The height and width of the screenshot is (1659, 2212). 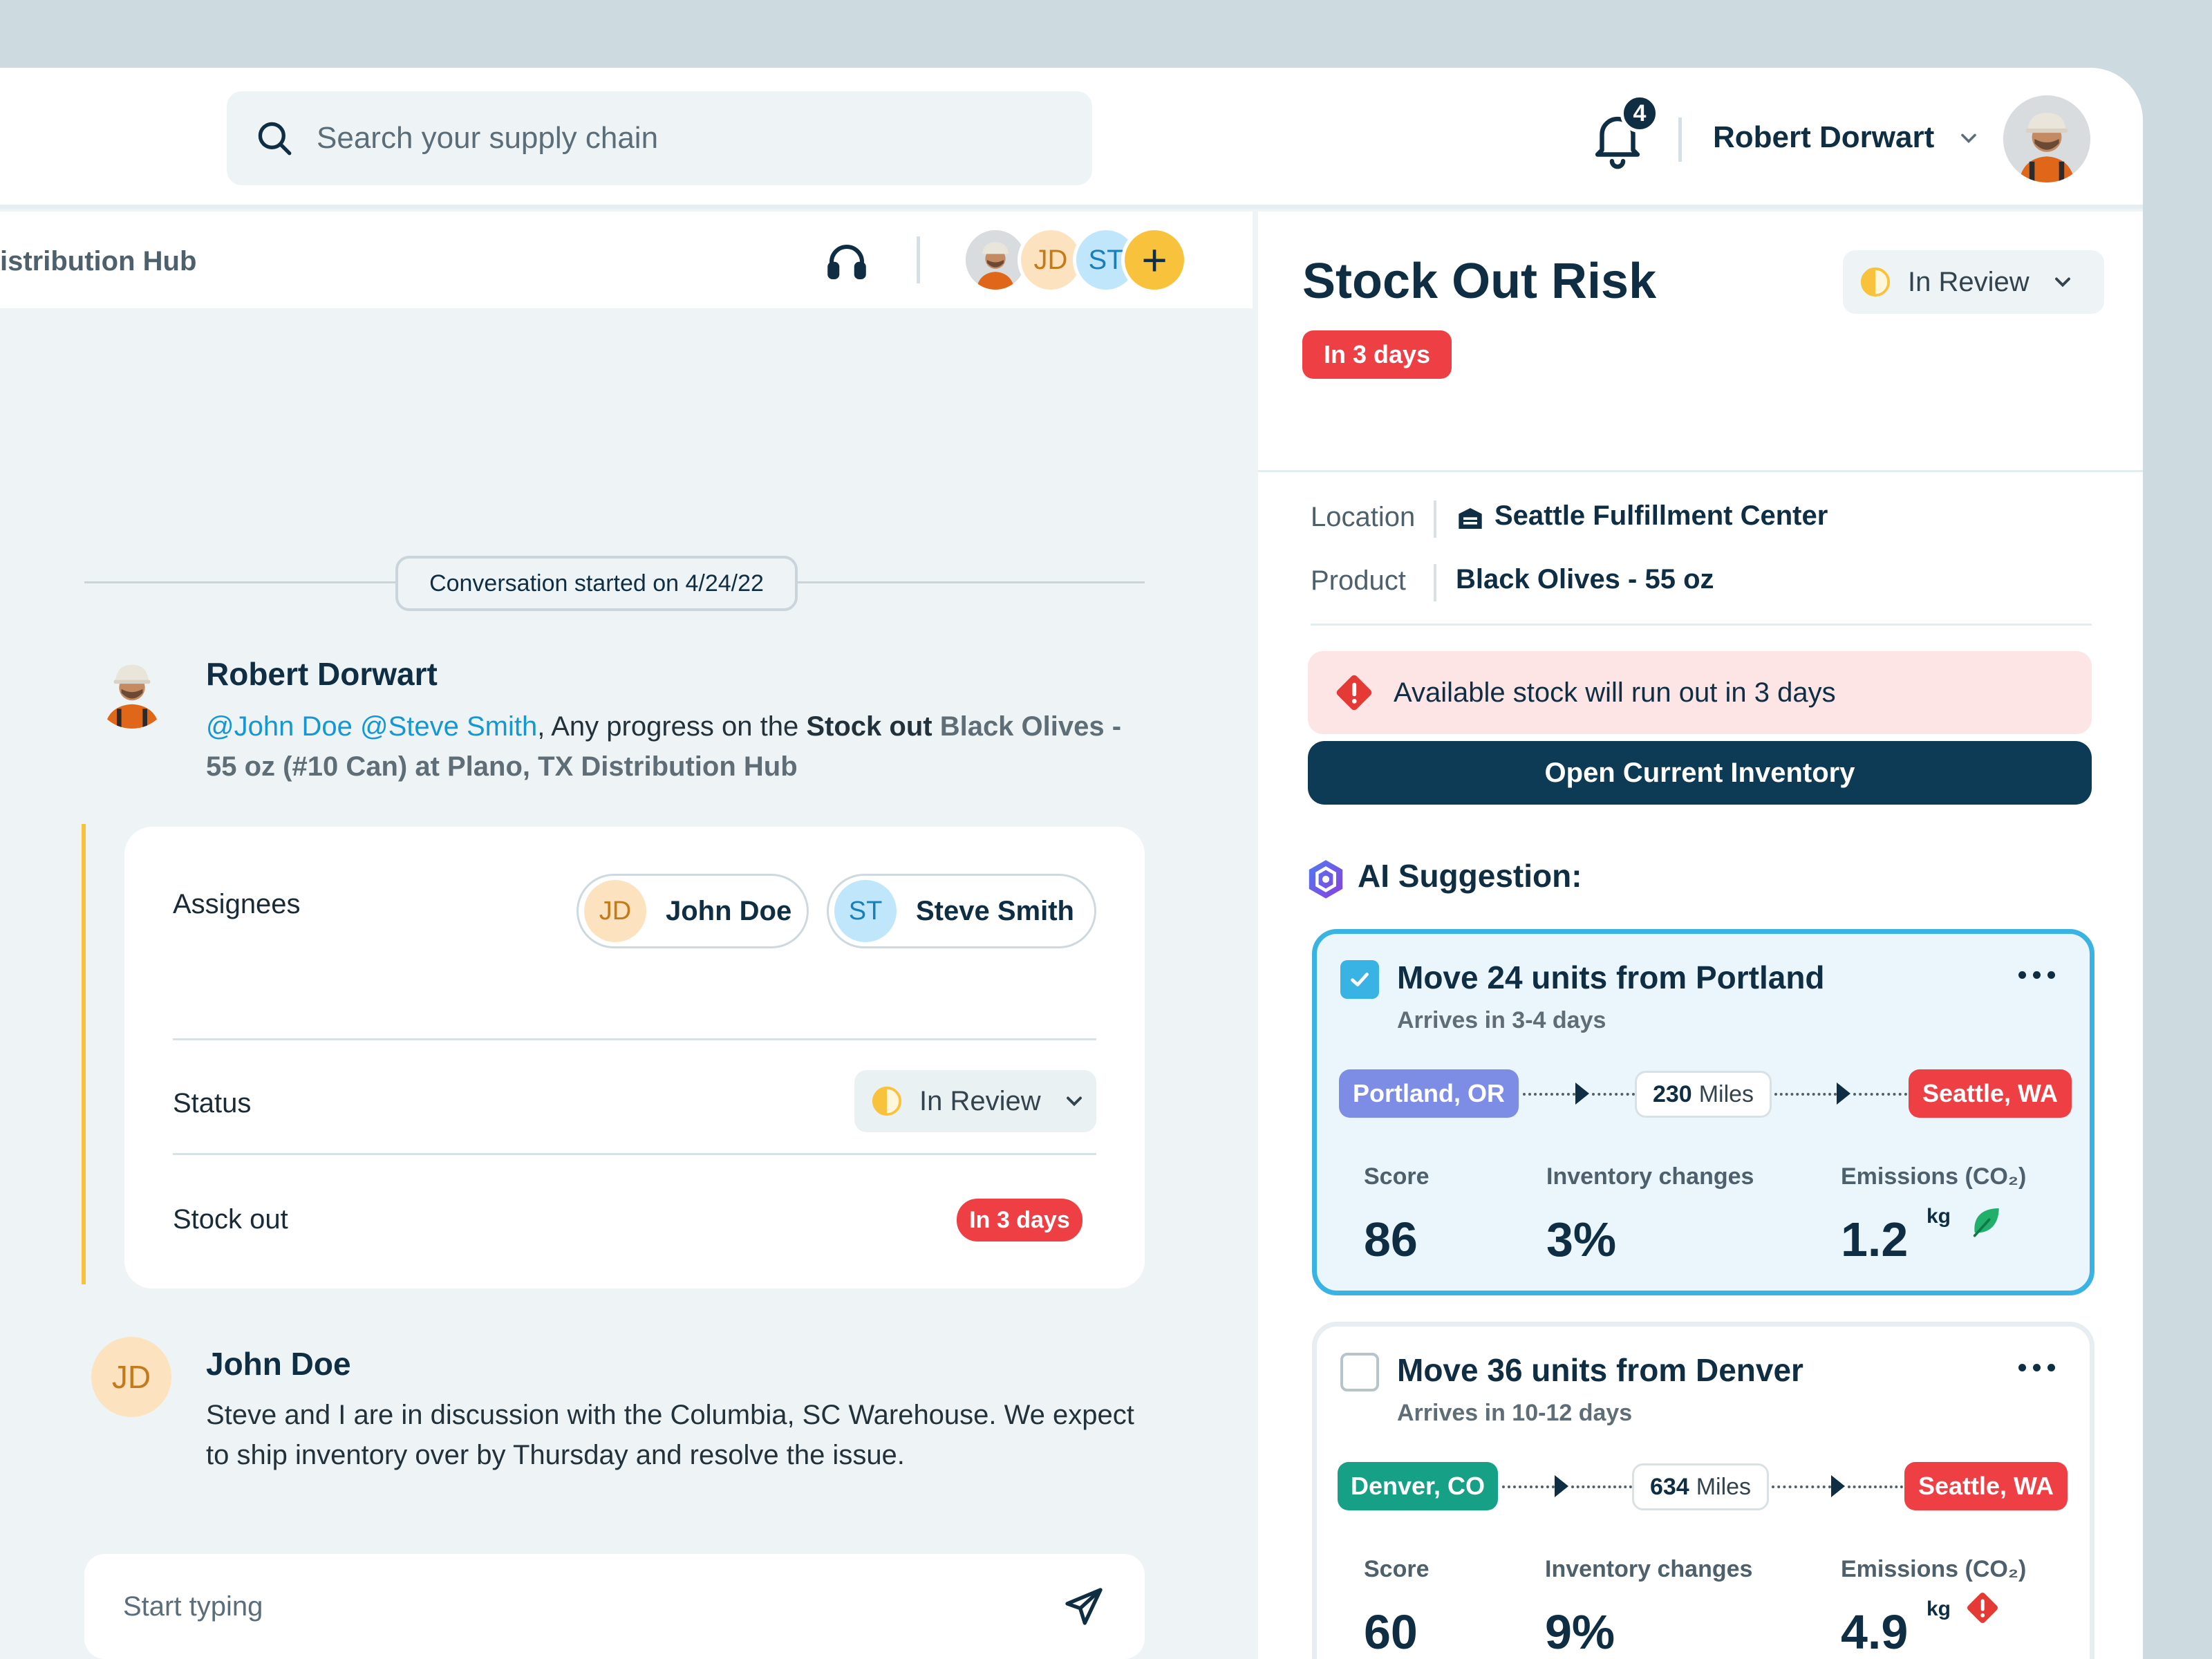 What do you see at coordinates (596, 583) in the screenshot?
I see `conversation-start-label: Conversation started on 4/24/22` at bounding box center [596, 583].